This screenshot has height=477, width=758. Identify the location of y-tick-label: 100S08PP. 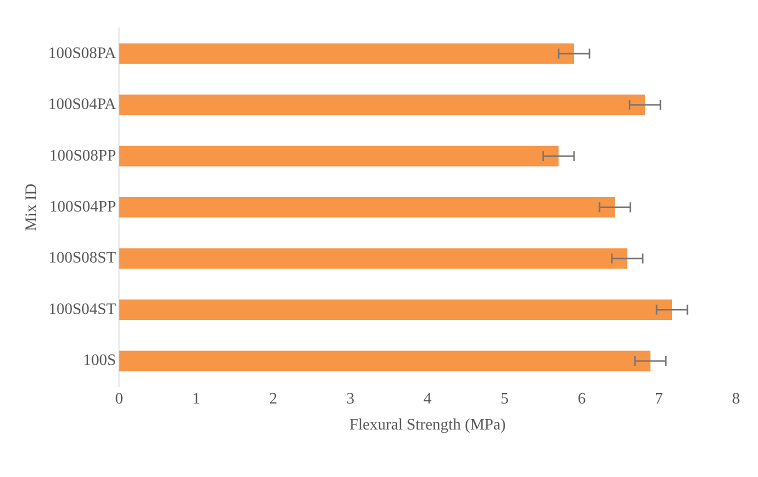
(82, 155).